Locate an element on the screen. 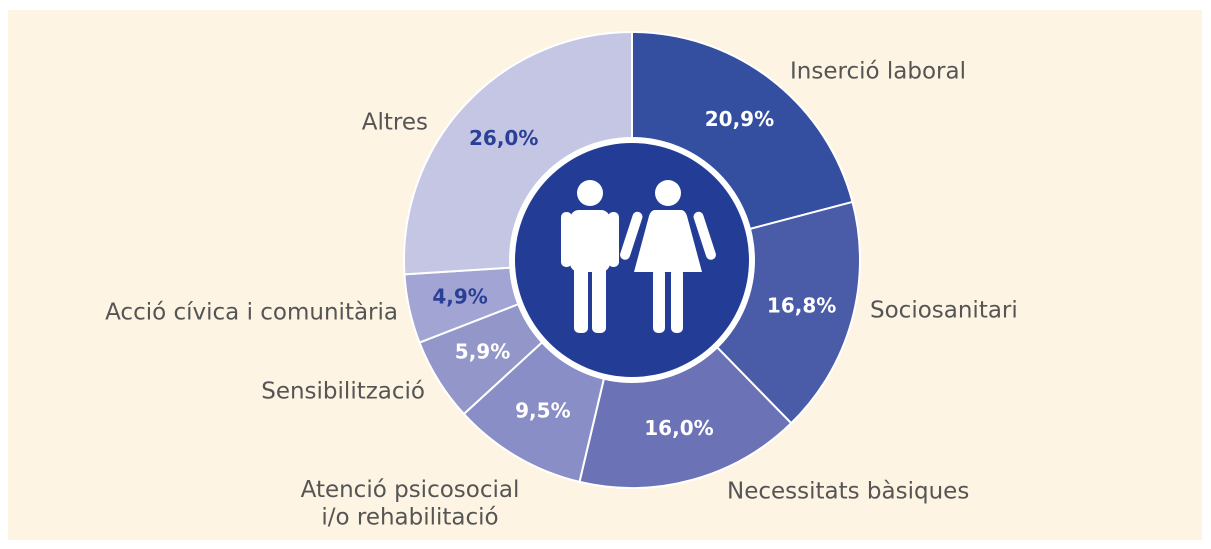 Image resolution: width=1211 pixels, height=549 pixels. category-label: Atenció psicosocial i/o rehabilitació is located at coordinates (410, 504).